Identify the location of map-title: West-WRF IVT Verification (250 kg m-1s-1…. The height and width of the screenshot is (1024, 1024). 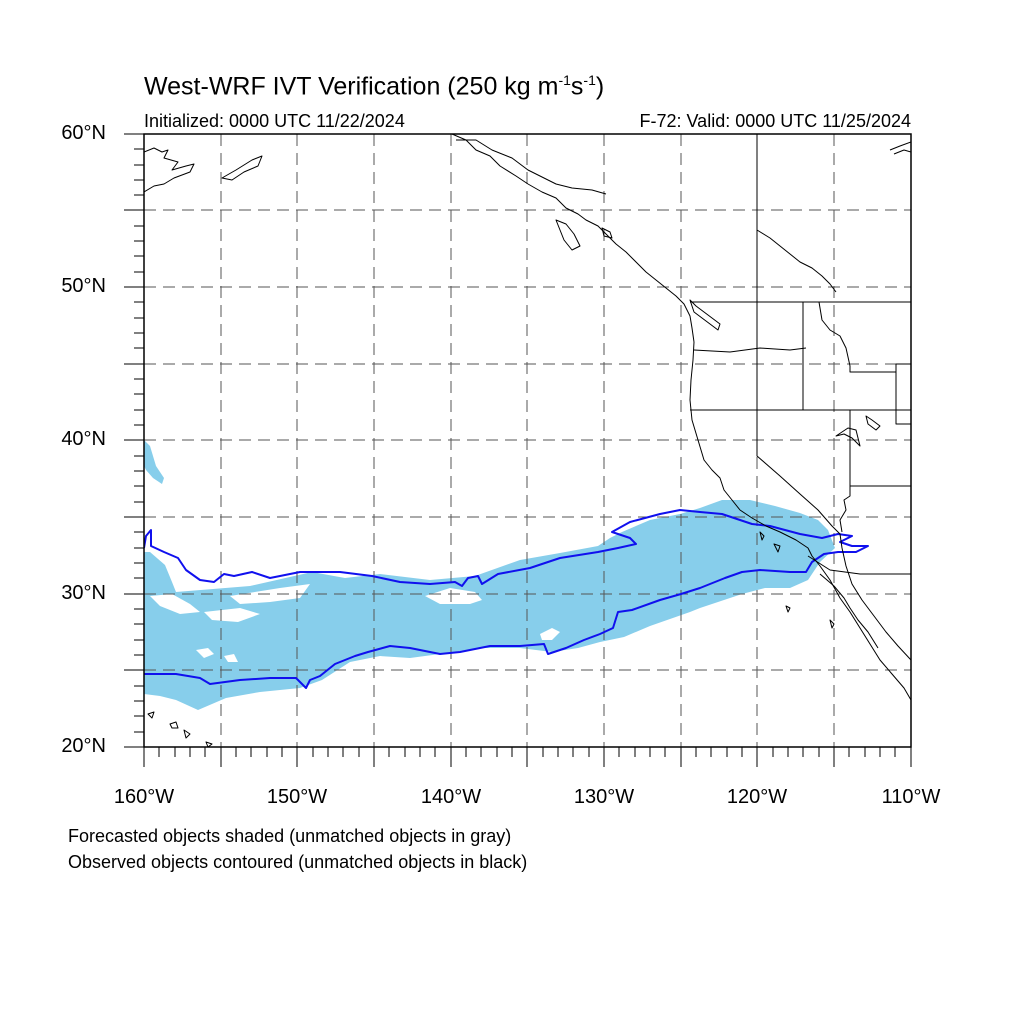
(374, 86).